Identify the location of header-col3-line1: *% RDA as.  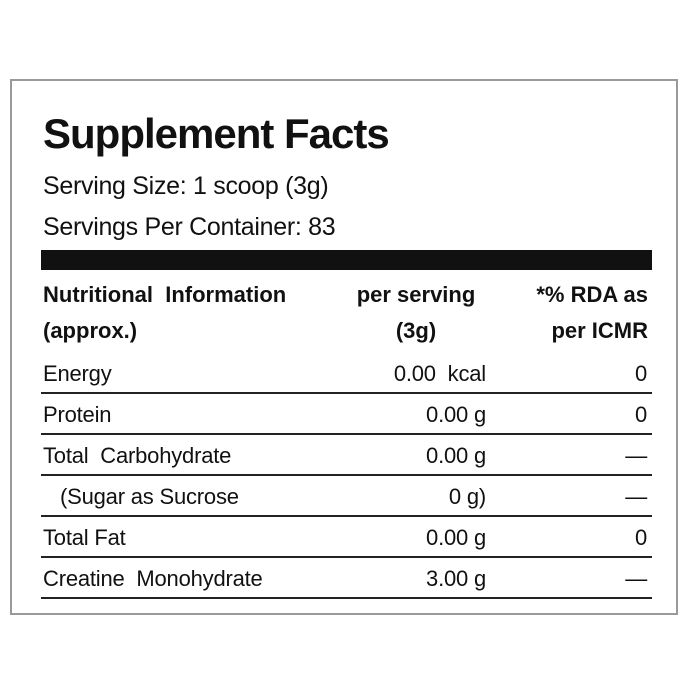
(592, 294).